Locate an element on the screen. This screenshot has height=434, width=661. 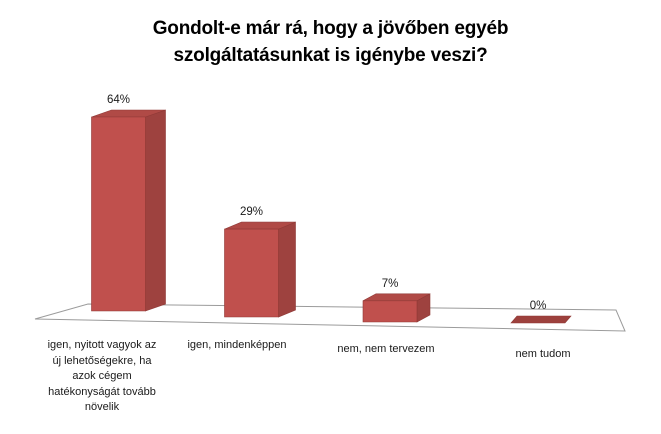
category-label: nem tudom is located at coordinates (543, 354).